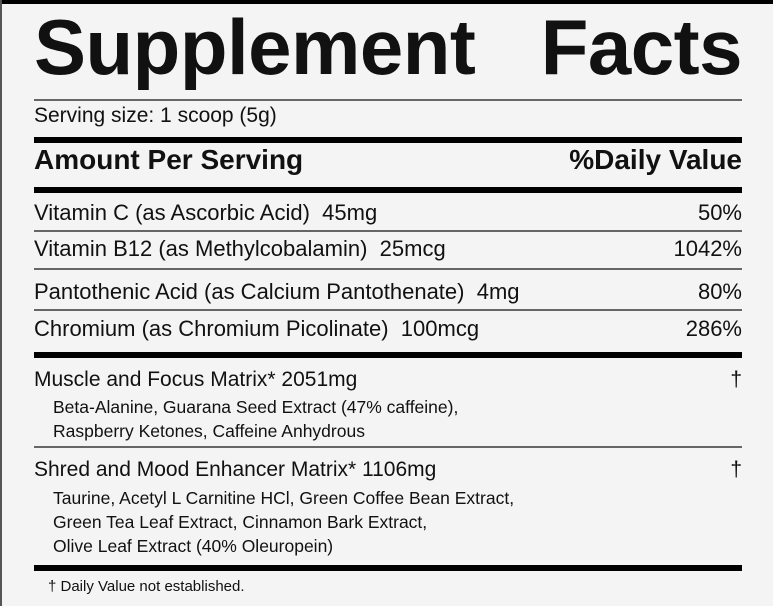  Describe the element at coordinates (707, 248) in the screenshot. I see `nutrient-dv: 1042%` at that location.